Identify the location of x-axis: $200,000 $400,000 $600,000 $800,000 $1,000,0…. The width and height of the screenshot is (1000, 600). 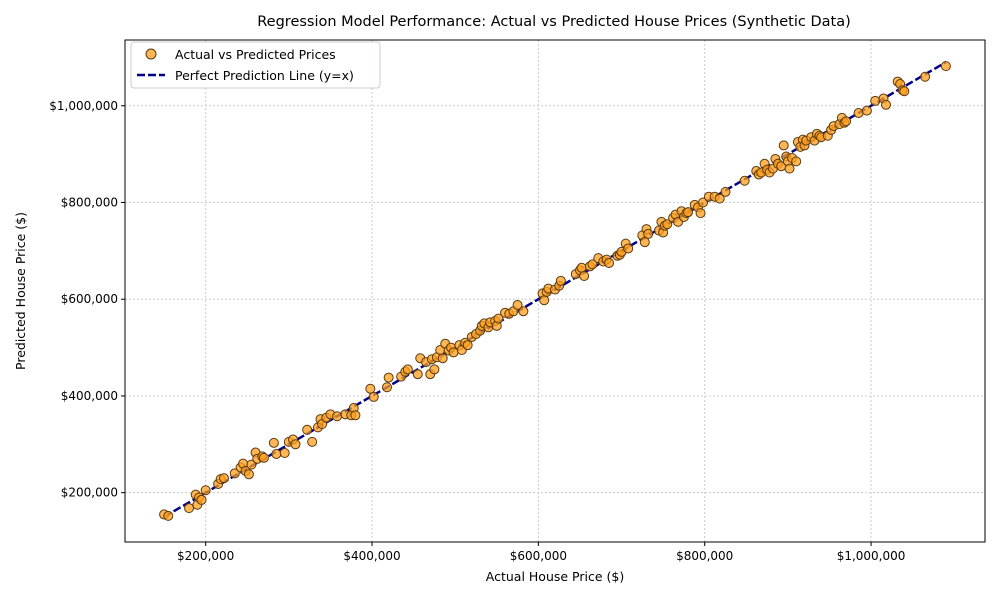
(541, 552).